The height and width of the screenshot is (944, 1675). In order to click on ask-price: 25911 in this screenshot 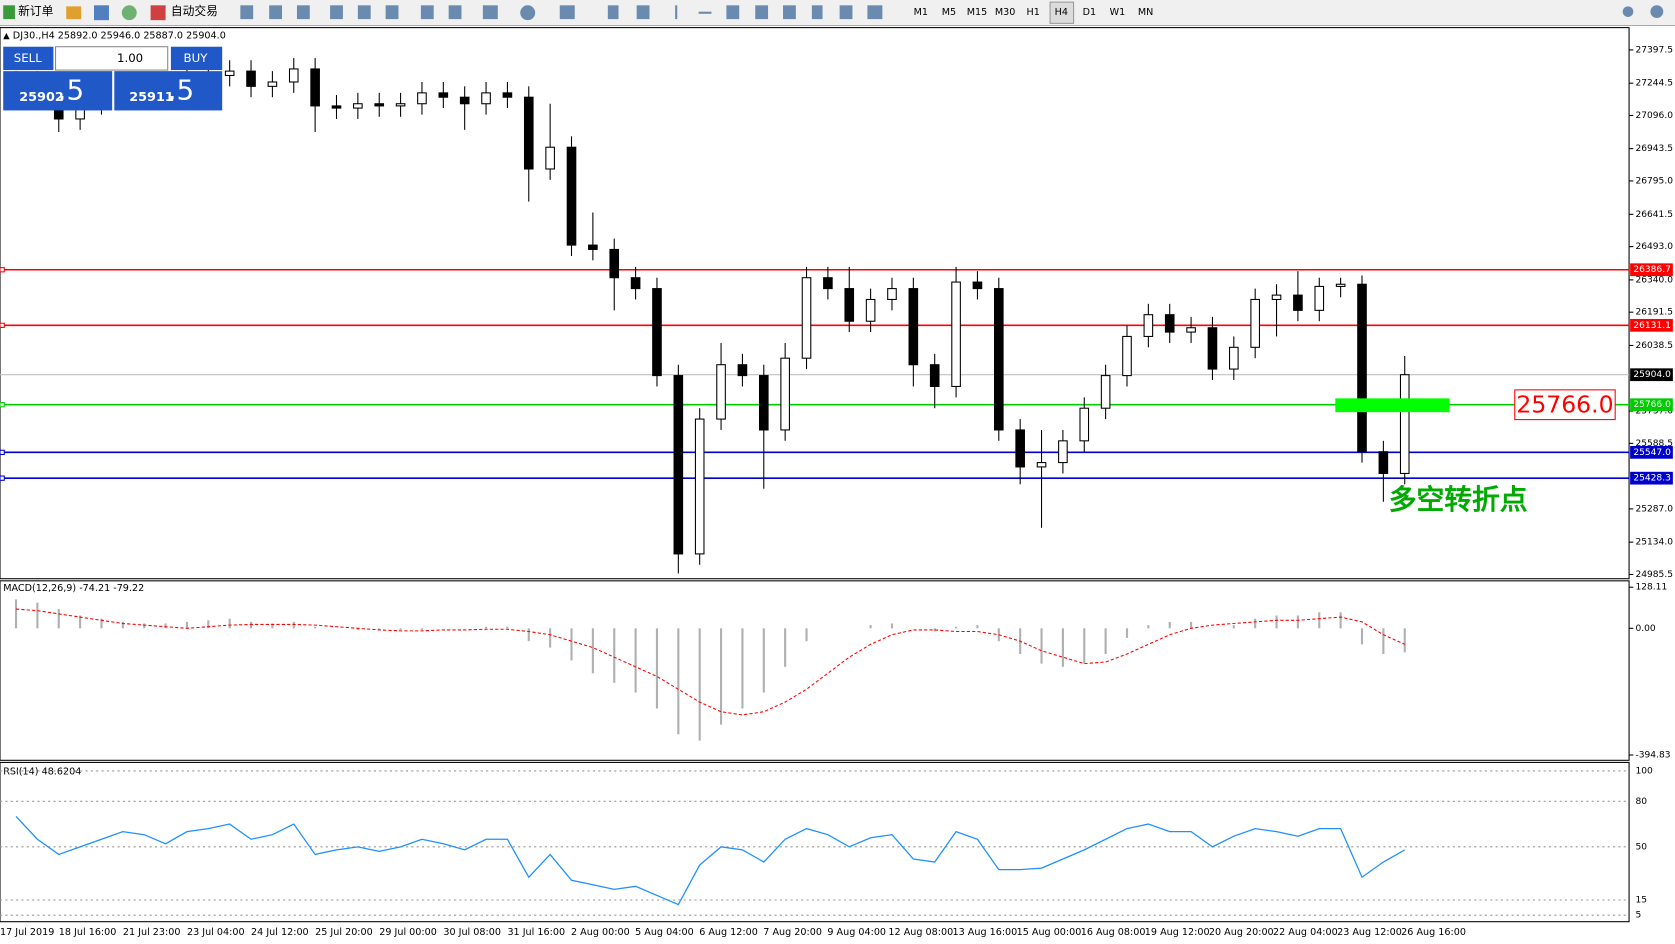, I will do `click(151, 97)`.